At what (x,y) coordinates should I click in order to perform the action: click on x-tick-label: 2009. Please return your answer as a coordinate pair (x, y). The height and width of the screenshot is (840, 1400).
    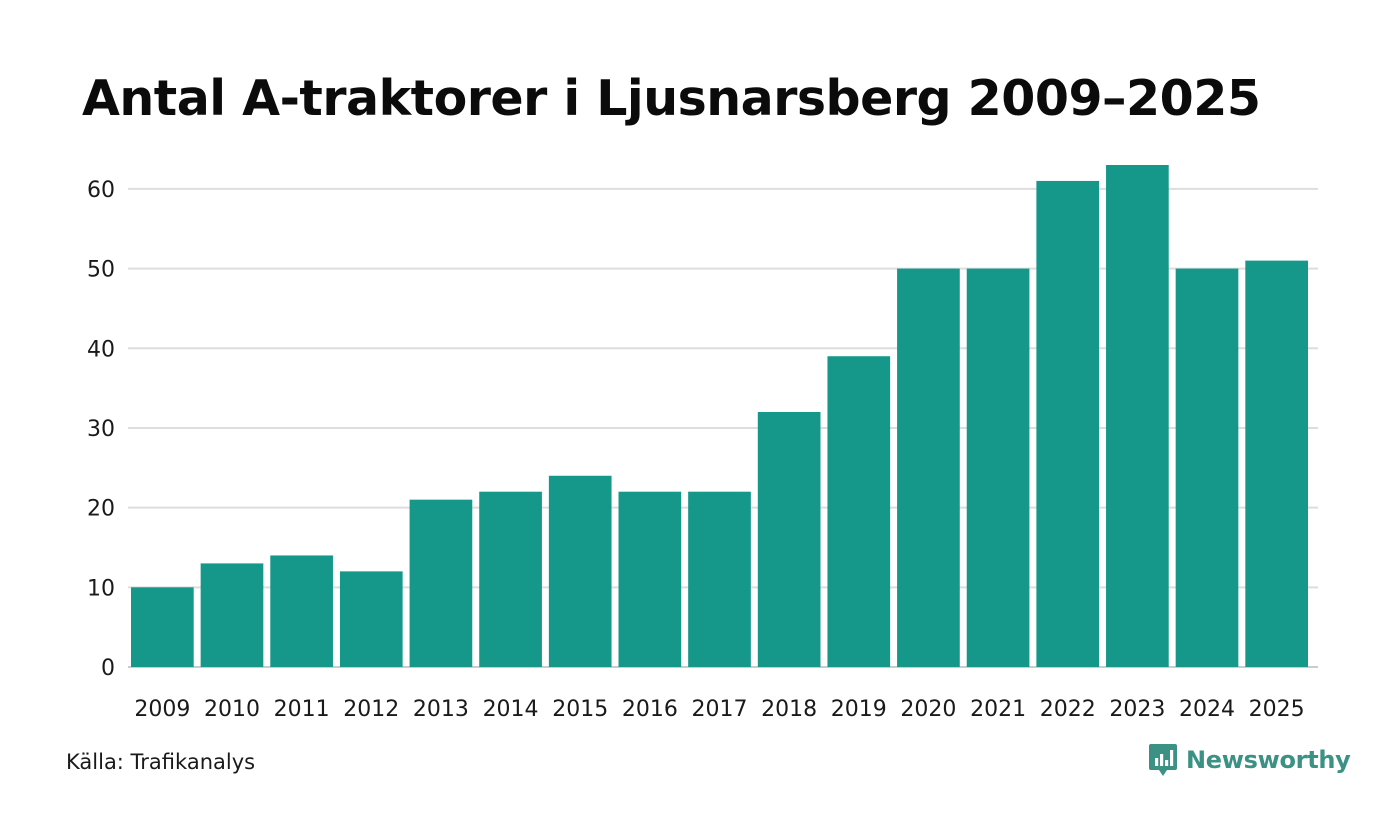
    Looking at the image, I should click on (162, 709).